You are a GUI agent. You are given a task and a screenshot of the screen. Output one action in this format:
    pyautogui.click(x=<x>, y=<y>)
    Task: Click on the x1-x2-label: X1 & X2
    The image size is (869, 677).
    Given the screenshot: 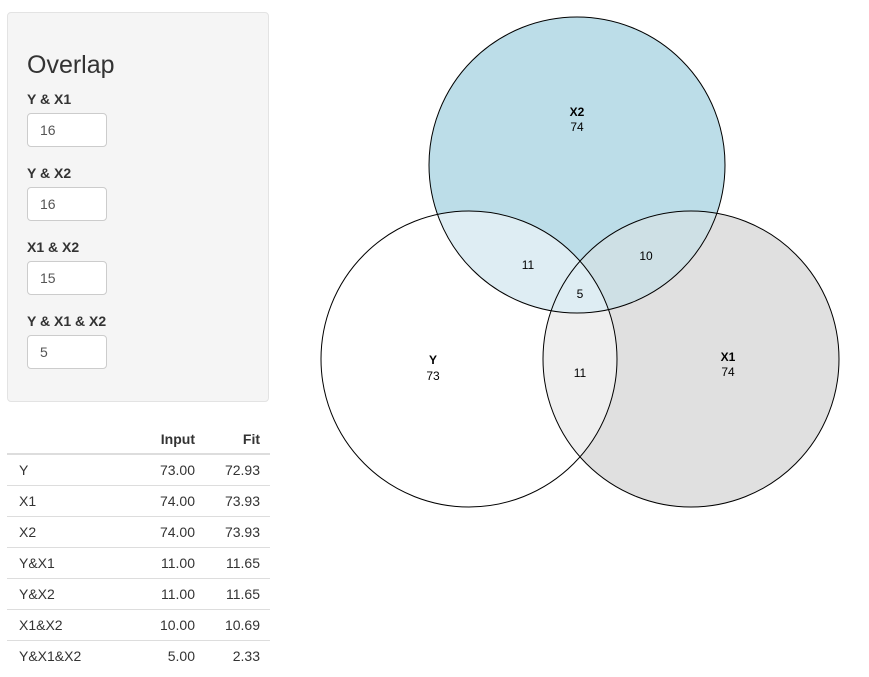 What is the action you would take?
    pyautogui.click(x=53, y=247)
    